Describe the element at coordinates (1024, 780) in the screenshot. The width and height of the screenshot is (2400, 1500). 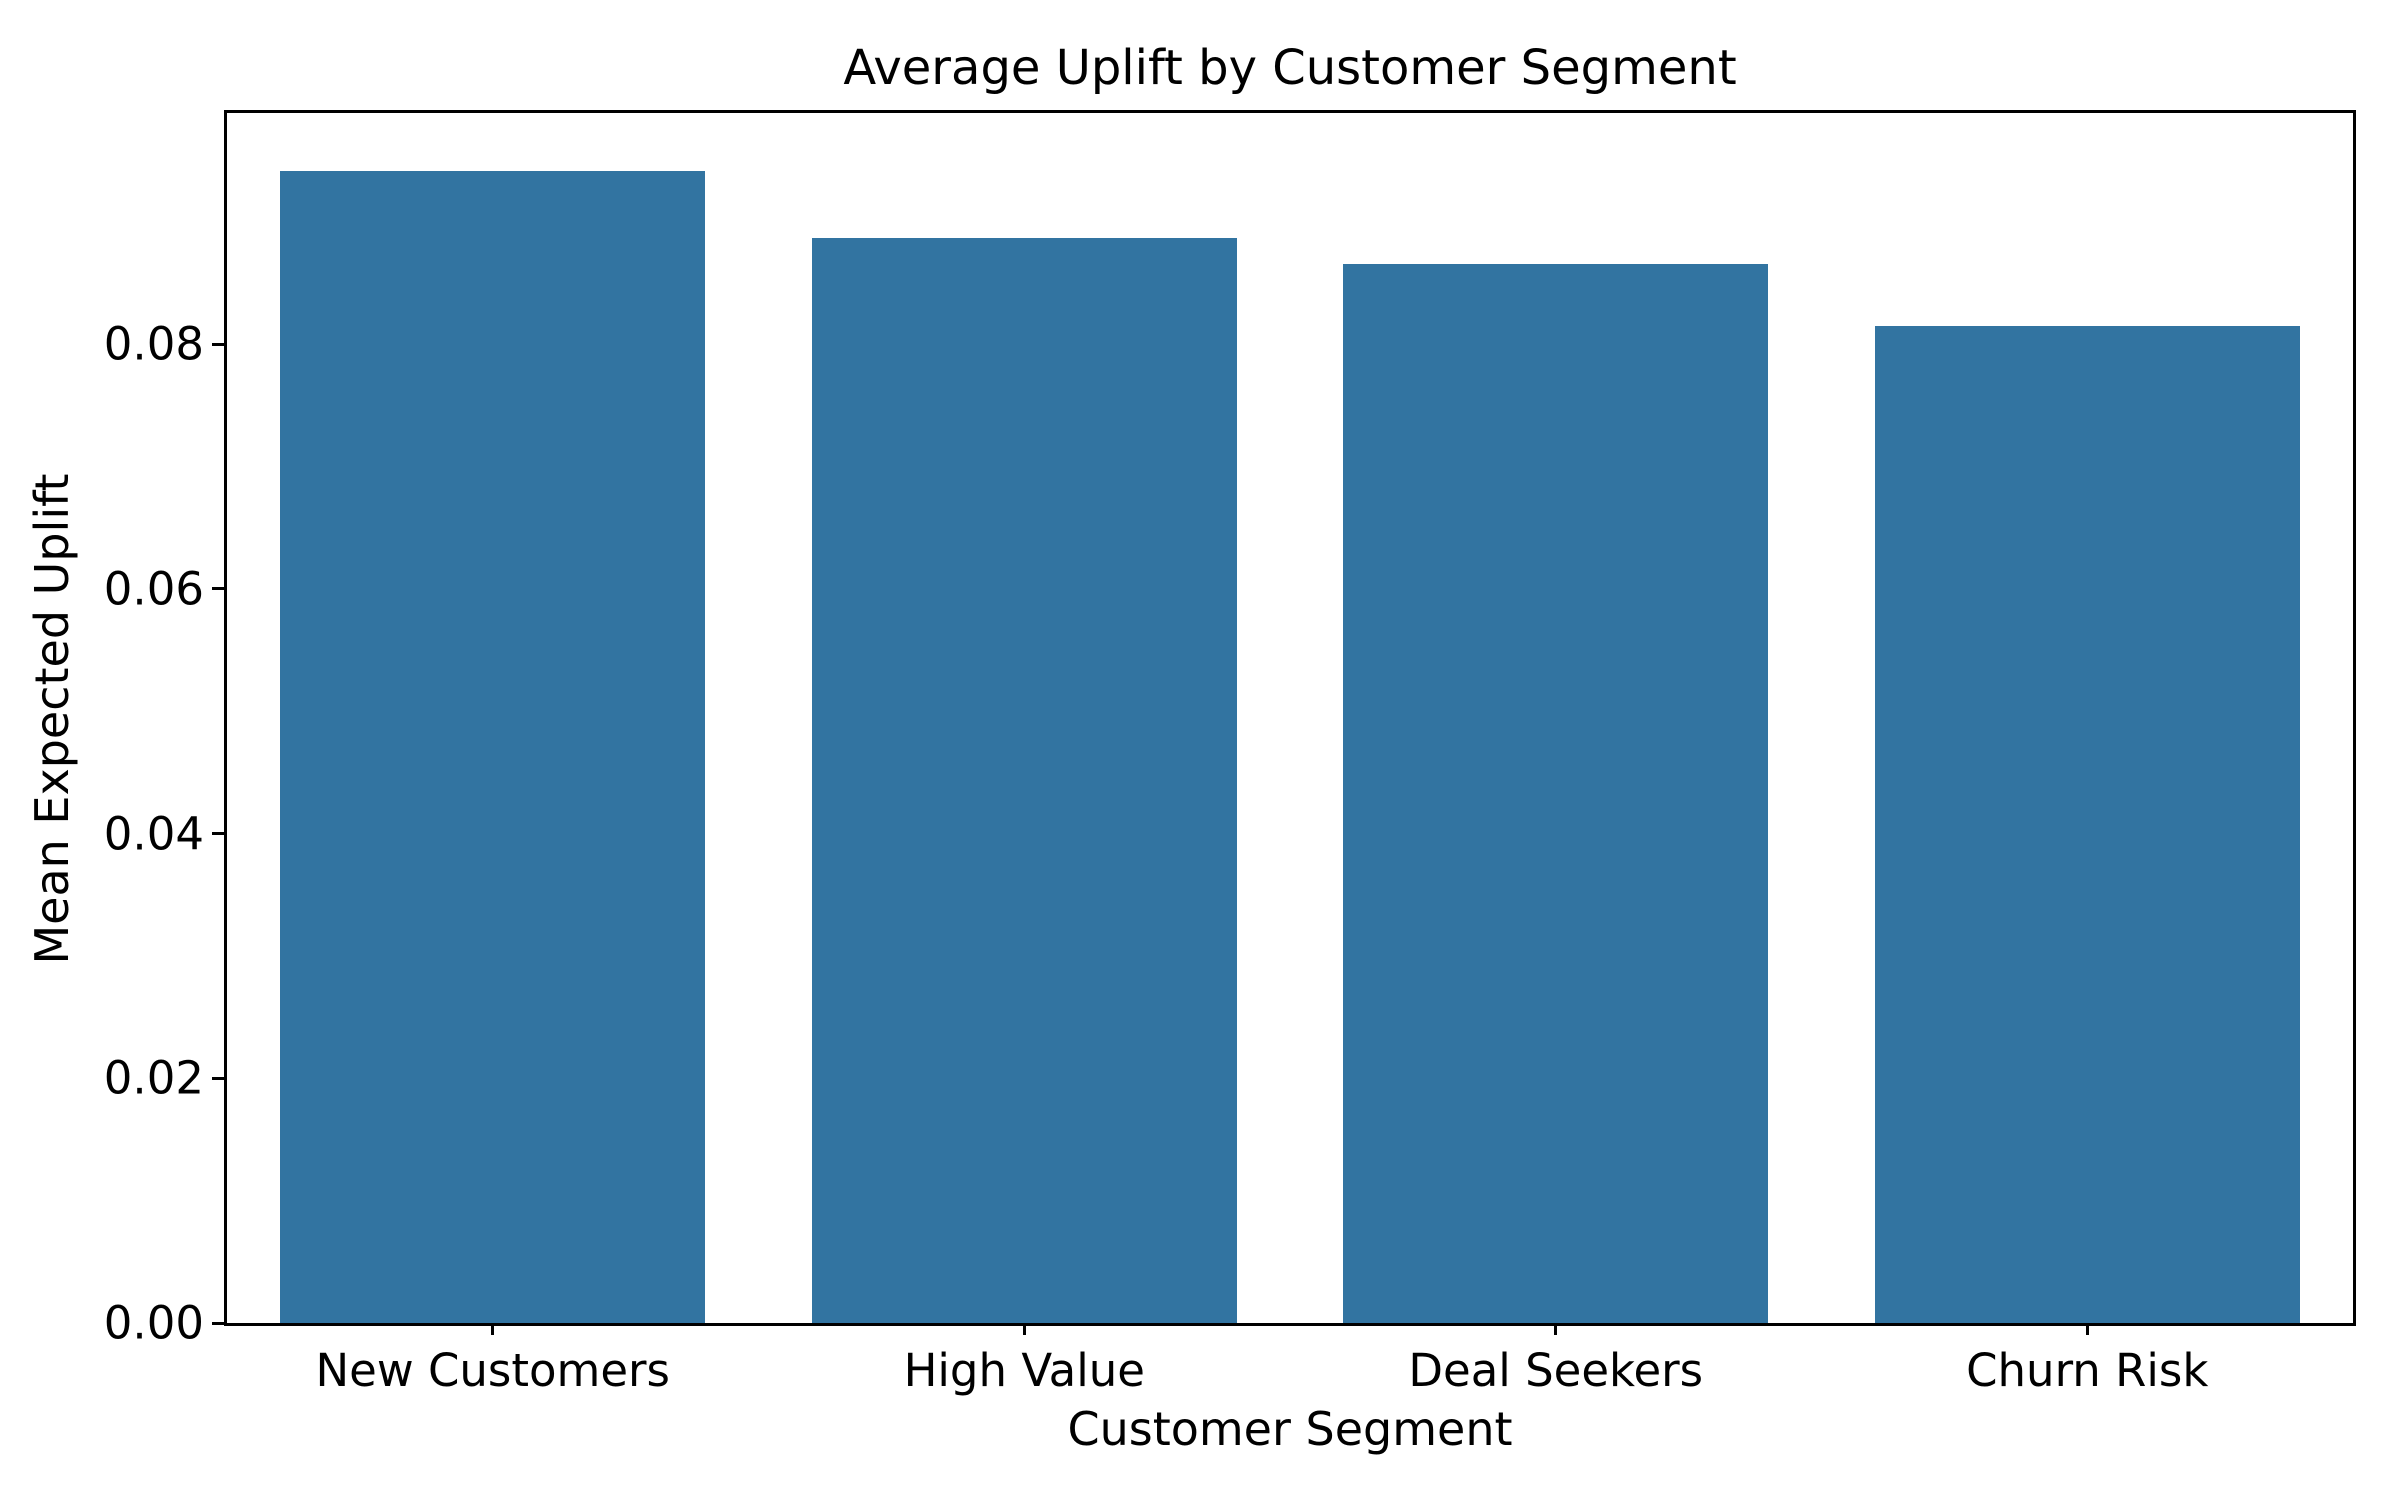
I see `bar-high-value` at that location.